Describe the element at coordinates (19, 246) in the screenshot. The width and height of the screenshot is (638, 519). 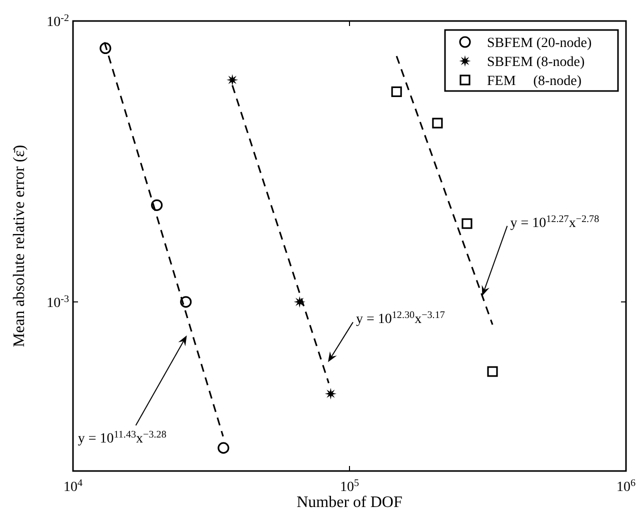
I see `y-axis-title: Mean absolute relative error (ε̄)` at that location.